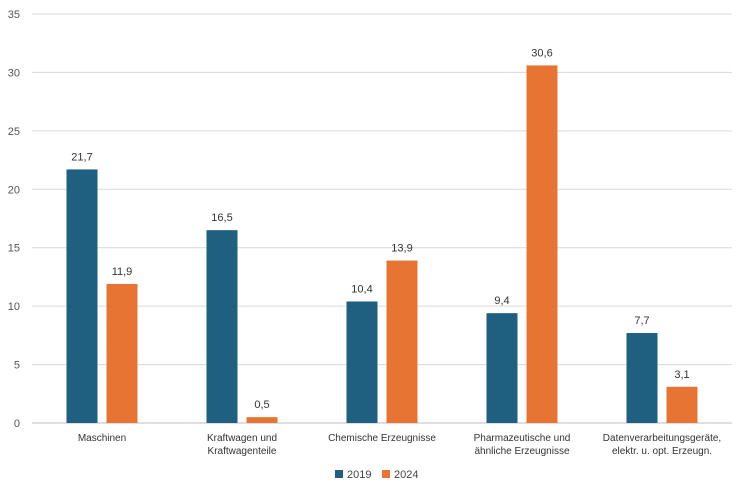  Describe the element at coordinates (401, 249) in the screenshot. I see `data-label-2024: 13,9` at that location.